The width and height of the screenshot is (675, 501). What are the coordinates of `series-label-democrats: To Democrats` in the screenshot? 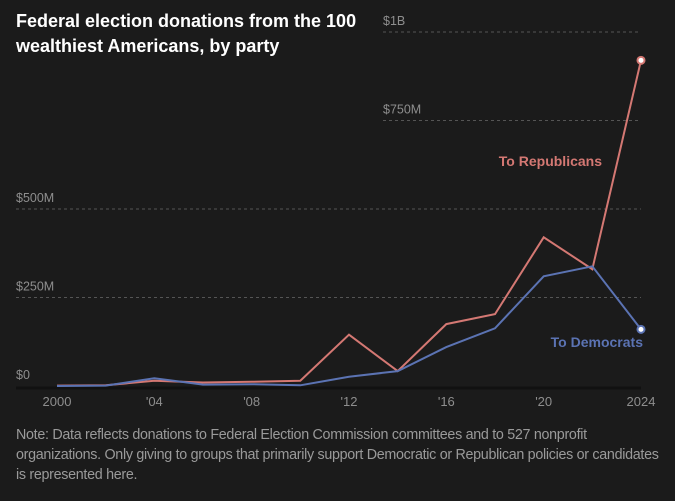 It's located at (597, 342).